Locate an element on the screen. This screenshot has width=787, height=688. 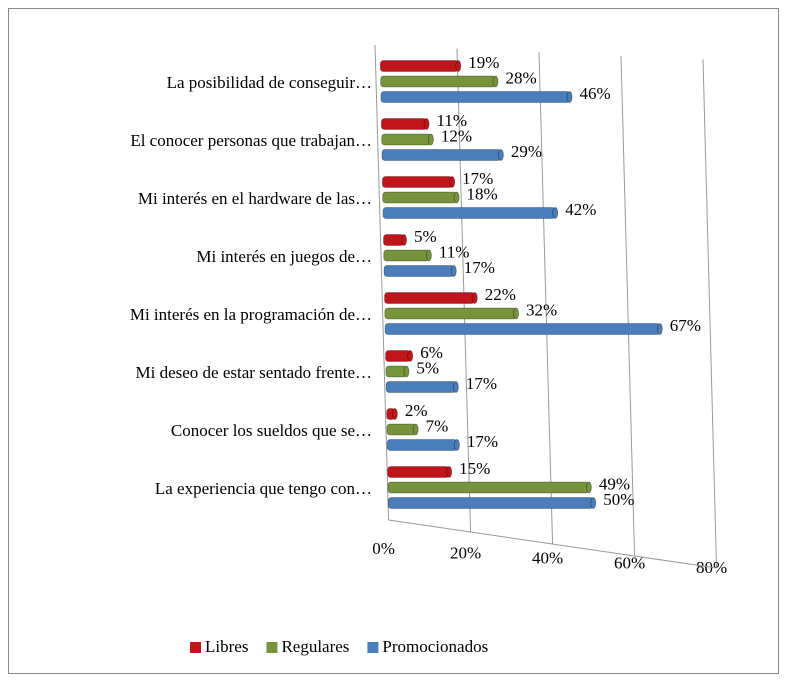
legend-label: Libres is located at coordinates (226, 646).